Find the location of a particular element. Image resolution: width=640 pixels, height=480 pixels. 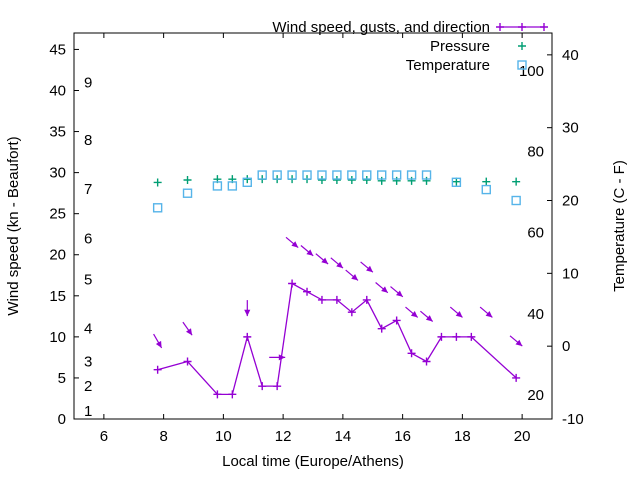

y2-tick-label: 30 is located at coordinates (570, 128).